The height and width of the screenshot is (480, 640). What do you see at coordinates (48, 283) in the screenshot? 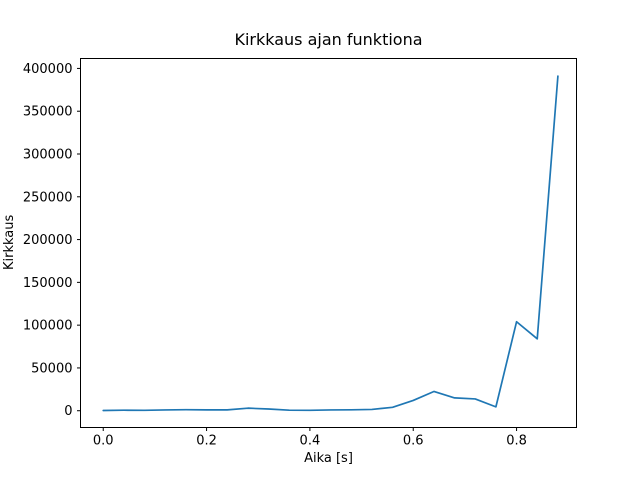
I see `y-tick-label: 150000` at bounding box center [48, 283].